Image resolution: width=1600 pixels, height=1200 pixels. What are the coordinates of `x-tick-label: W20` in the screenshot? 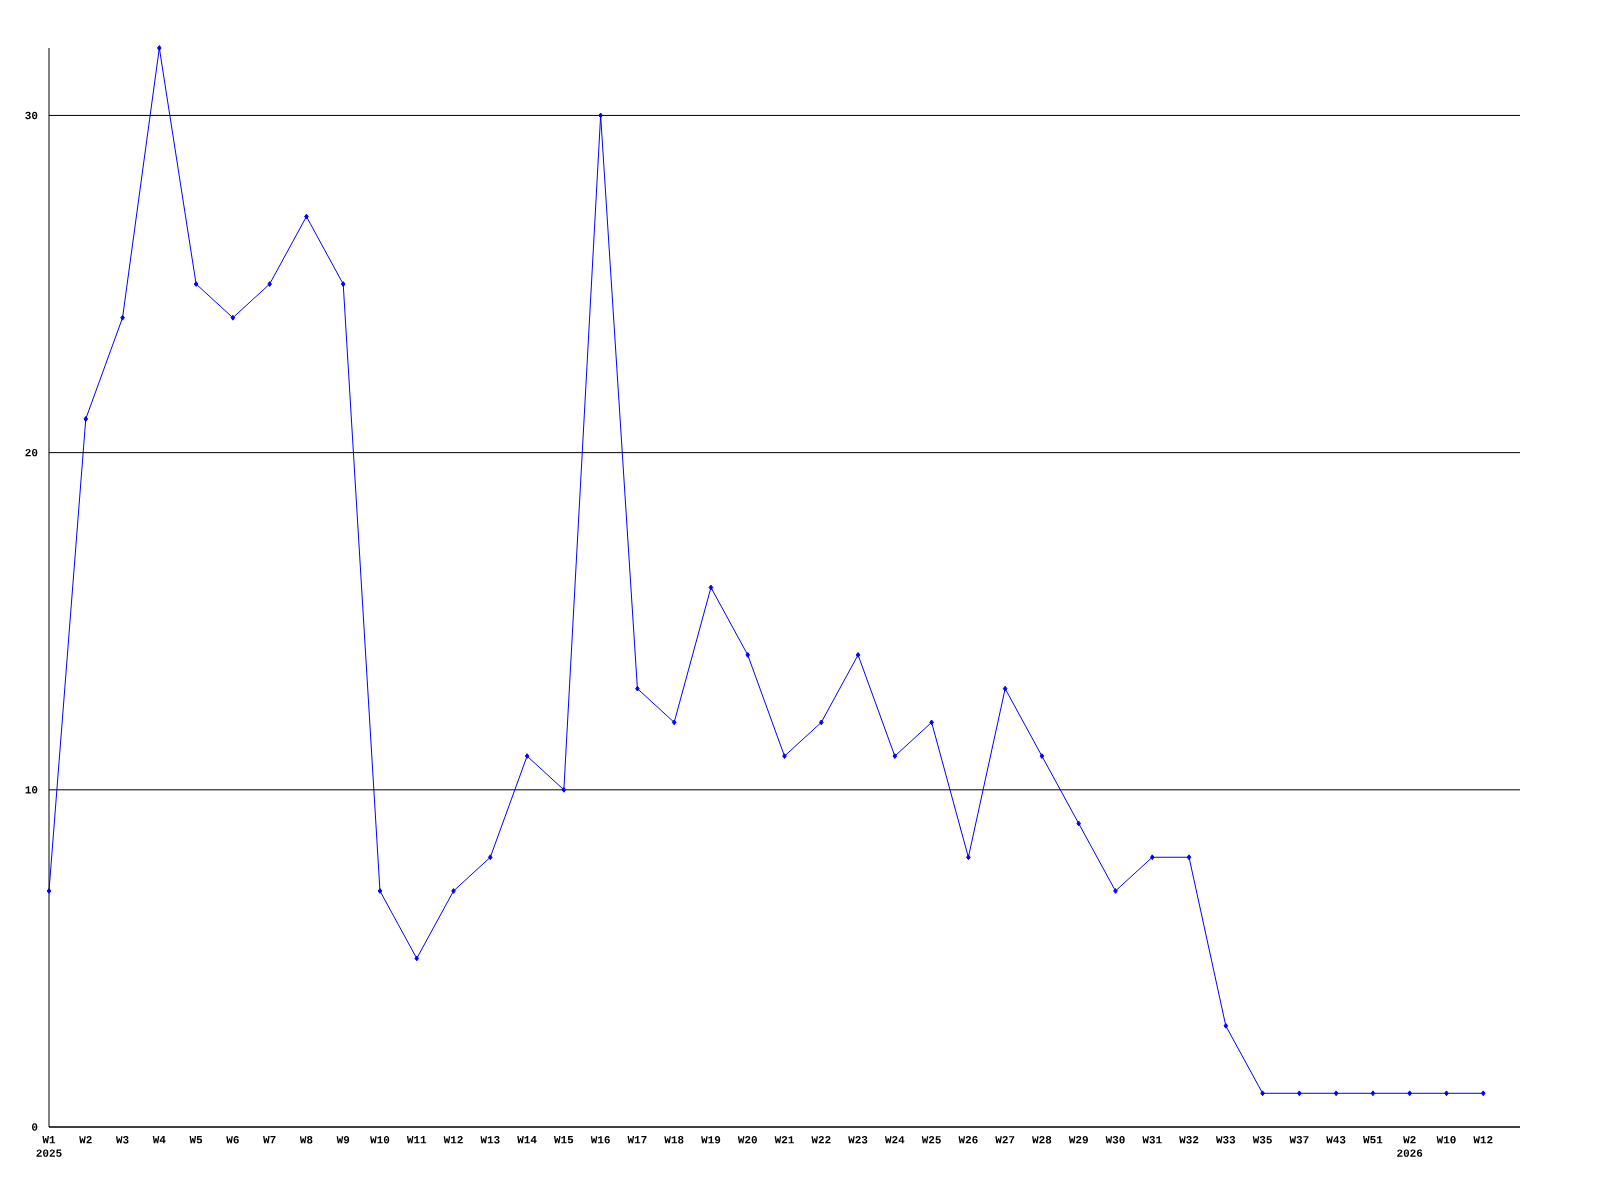 It's located at (747, 1140).